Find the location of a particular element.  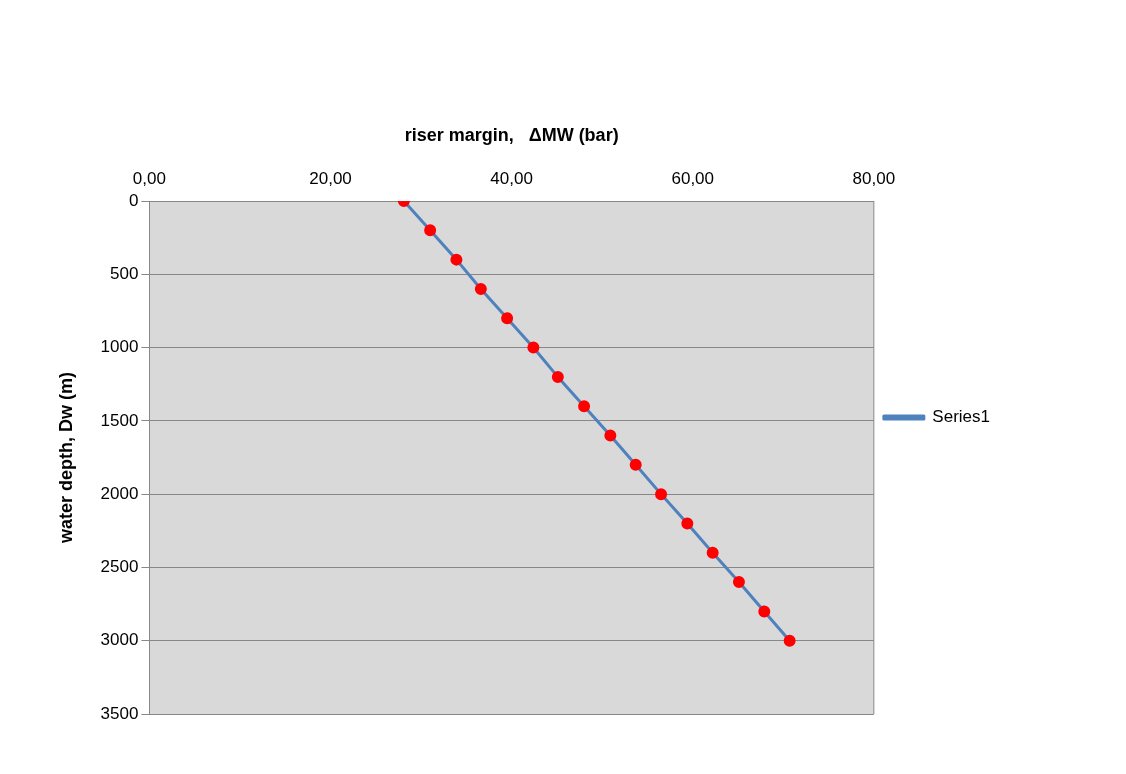

x-tick-label: 0,00 is located at coordinates (149, 179).